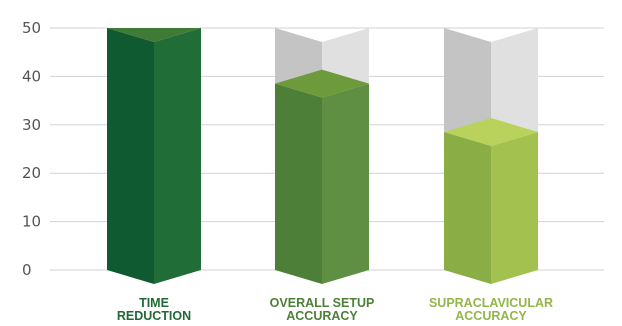 This screenshot has width=622, height=326. I want to click on y-axis-ticks: 0 10 20 30 40 50, so click(31, 149).